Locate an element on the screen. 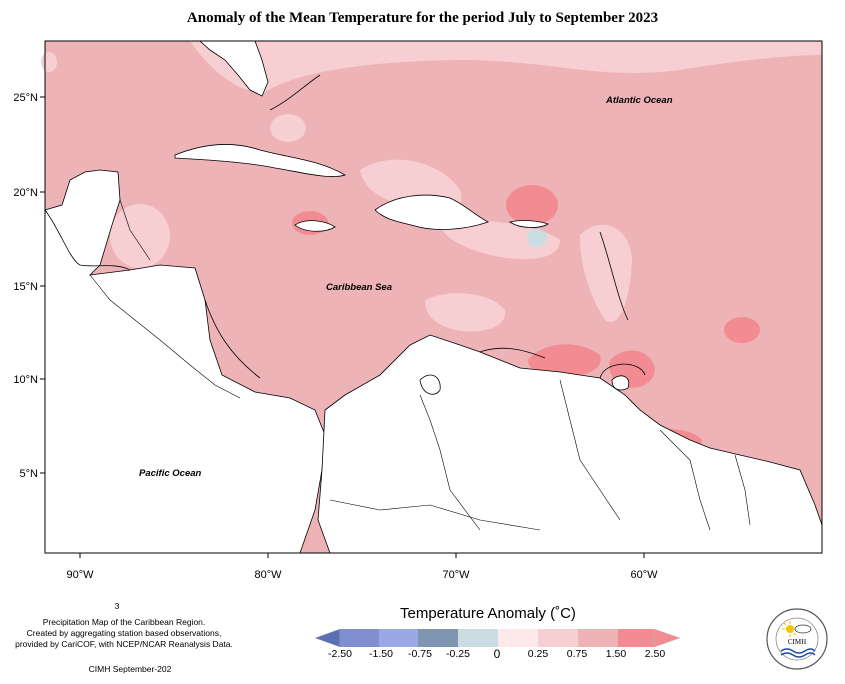  neutral-zone is located at coordinates (537, 238).